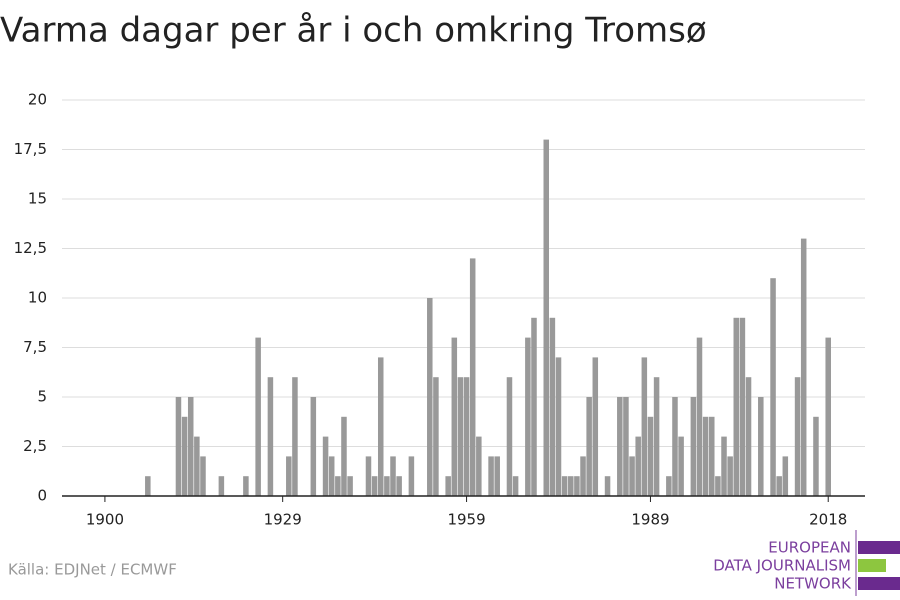 This screenshot has height=600, width=900. Describe the element at coordinates (105, 520) in the screenshot. I see `x-tick-label: 1900` at that location.